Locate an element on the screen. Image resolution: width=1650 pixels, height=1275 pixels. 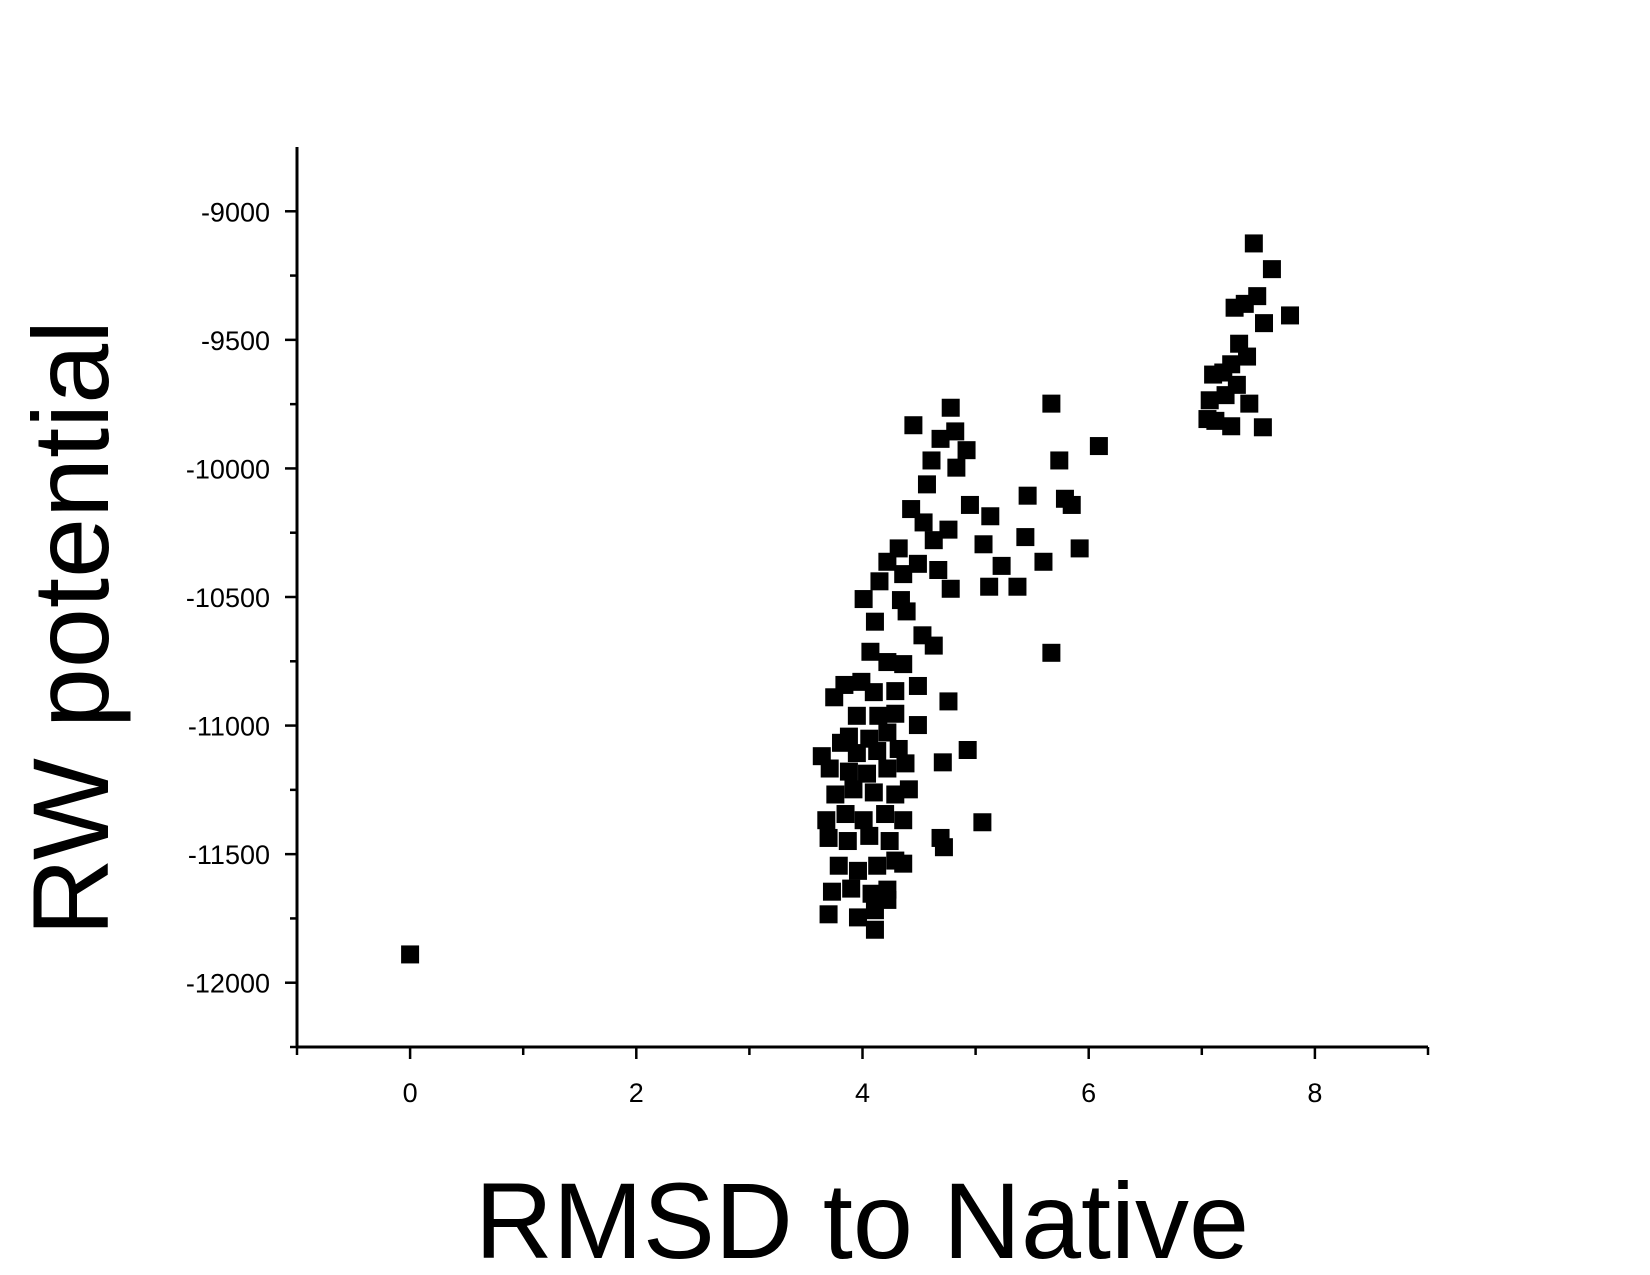
x-tick-label: 2 is located at coordinates (636, 1093).